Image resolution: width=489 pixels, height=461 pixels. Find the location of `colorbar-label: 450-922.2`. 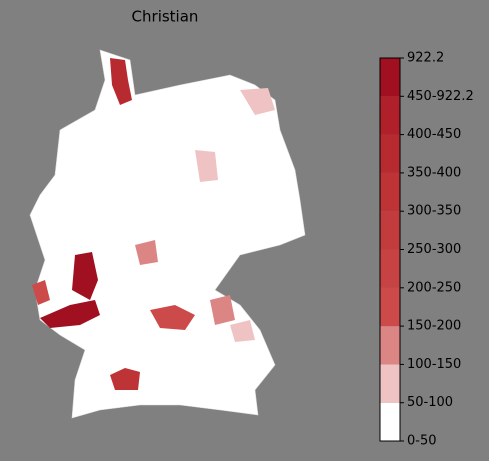

colorbar-label: 450-922.2 is located at coordinates (440, 96).